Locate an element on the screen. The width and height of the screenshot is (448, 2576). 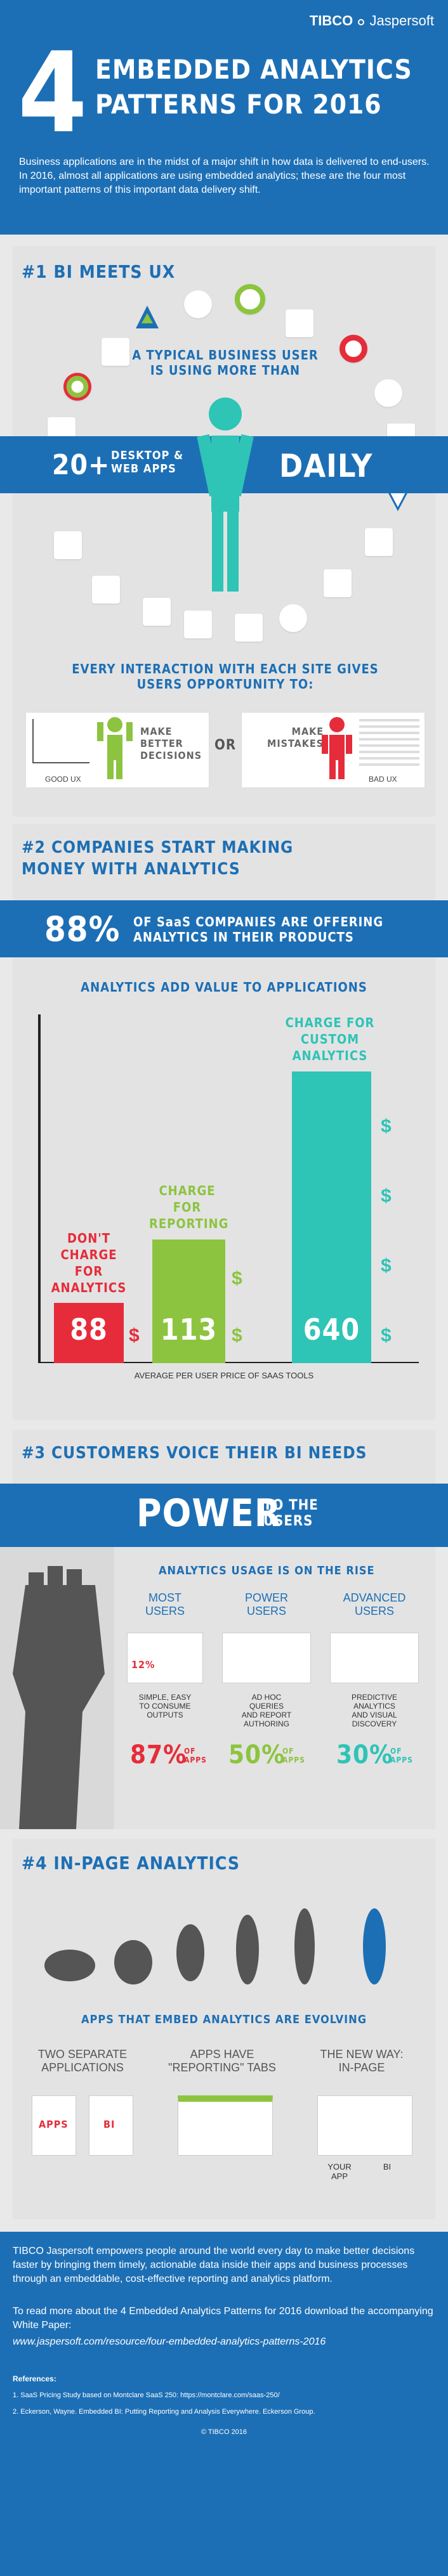
wave-icon is located at coordinates (379, 542).